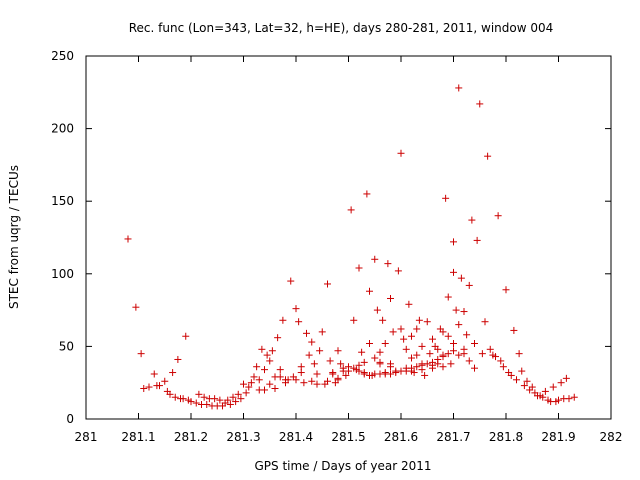 This screenshot has width=640, height=480. What do you see at coordinates (243, 437) in the screenshot?
I see `x-tick-label: 281.3` at bounding box center [243, 437].